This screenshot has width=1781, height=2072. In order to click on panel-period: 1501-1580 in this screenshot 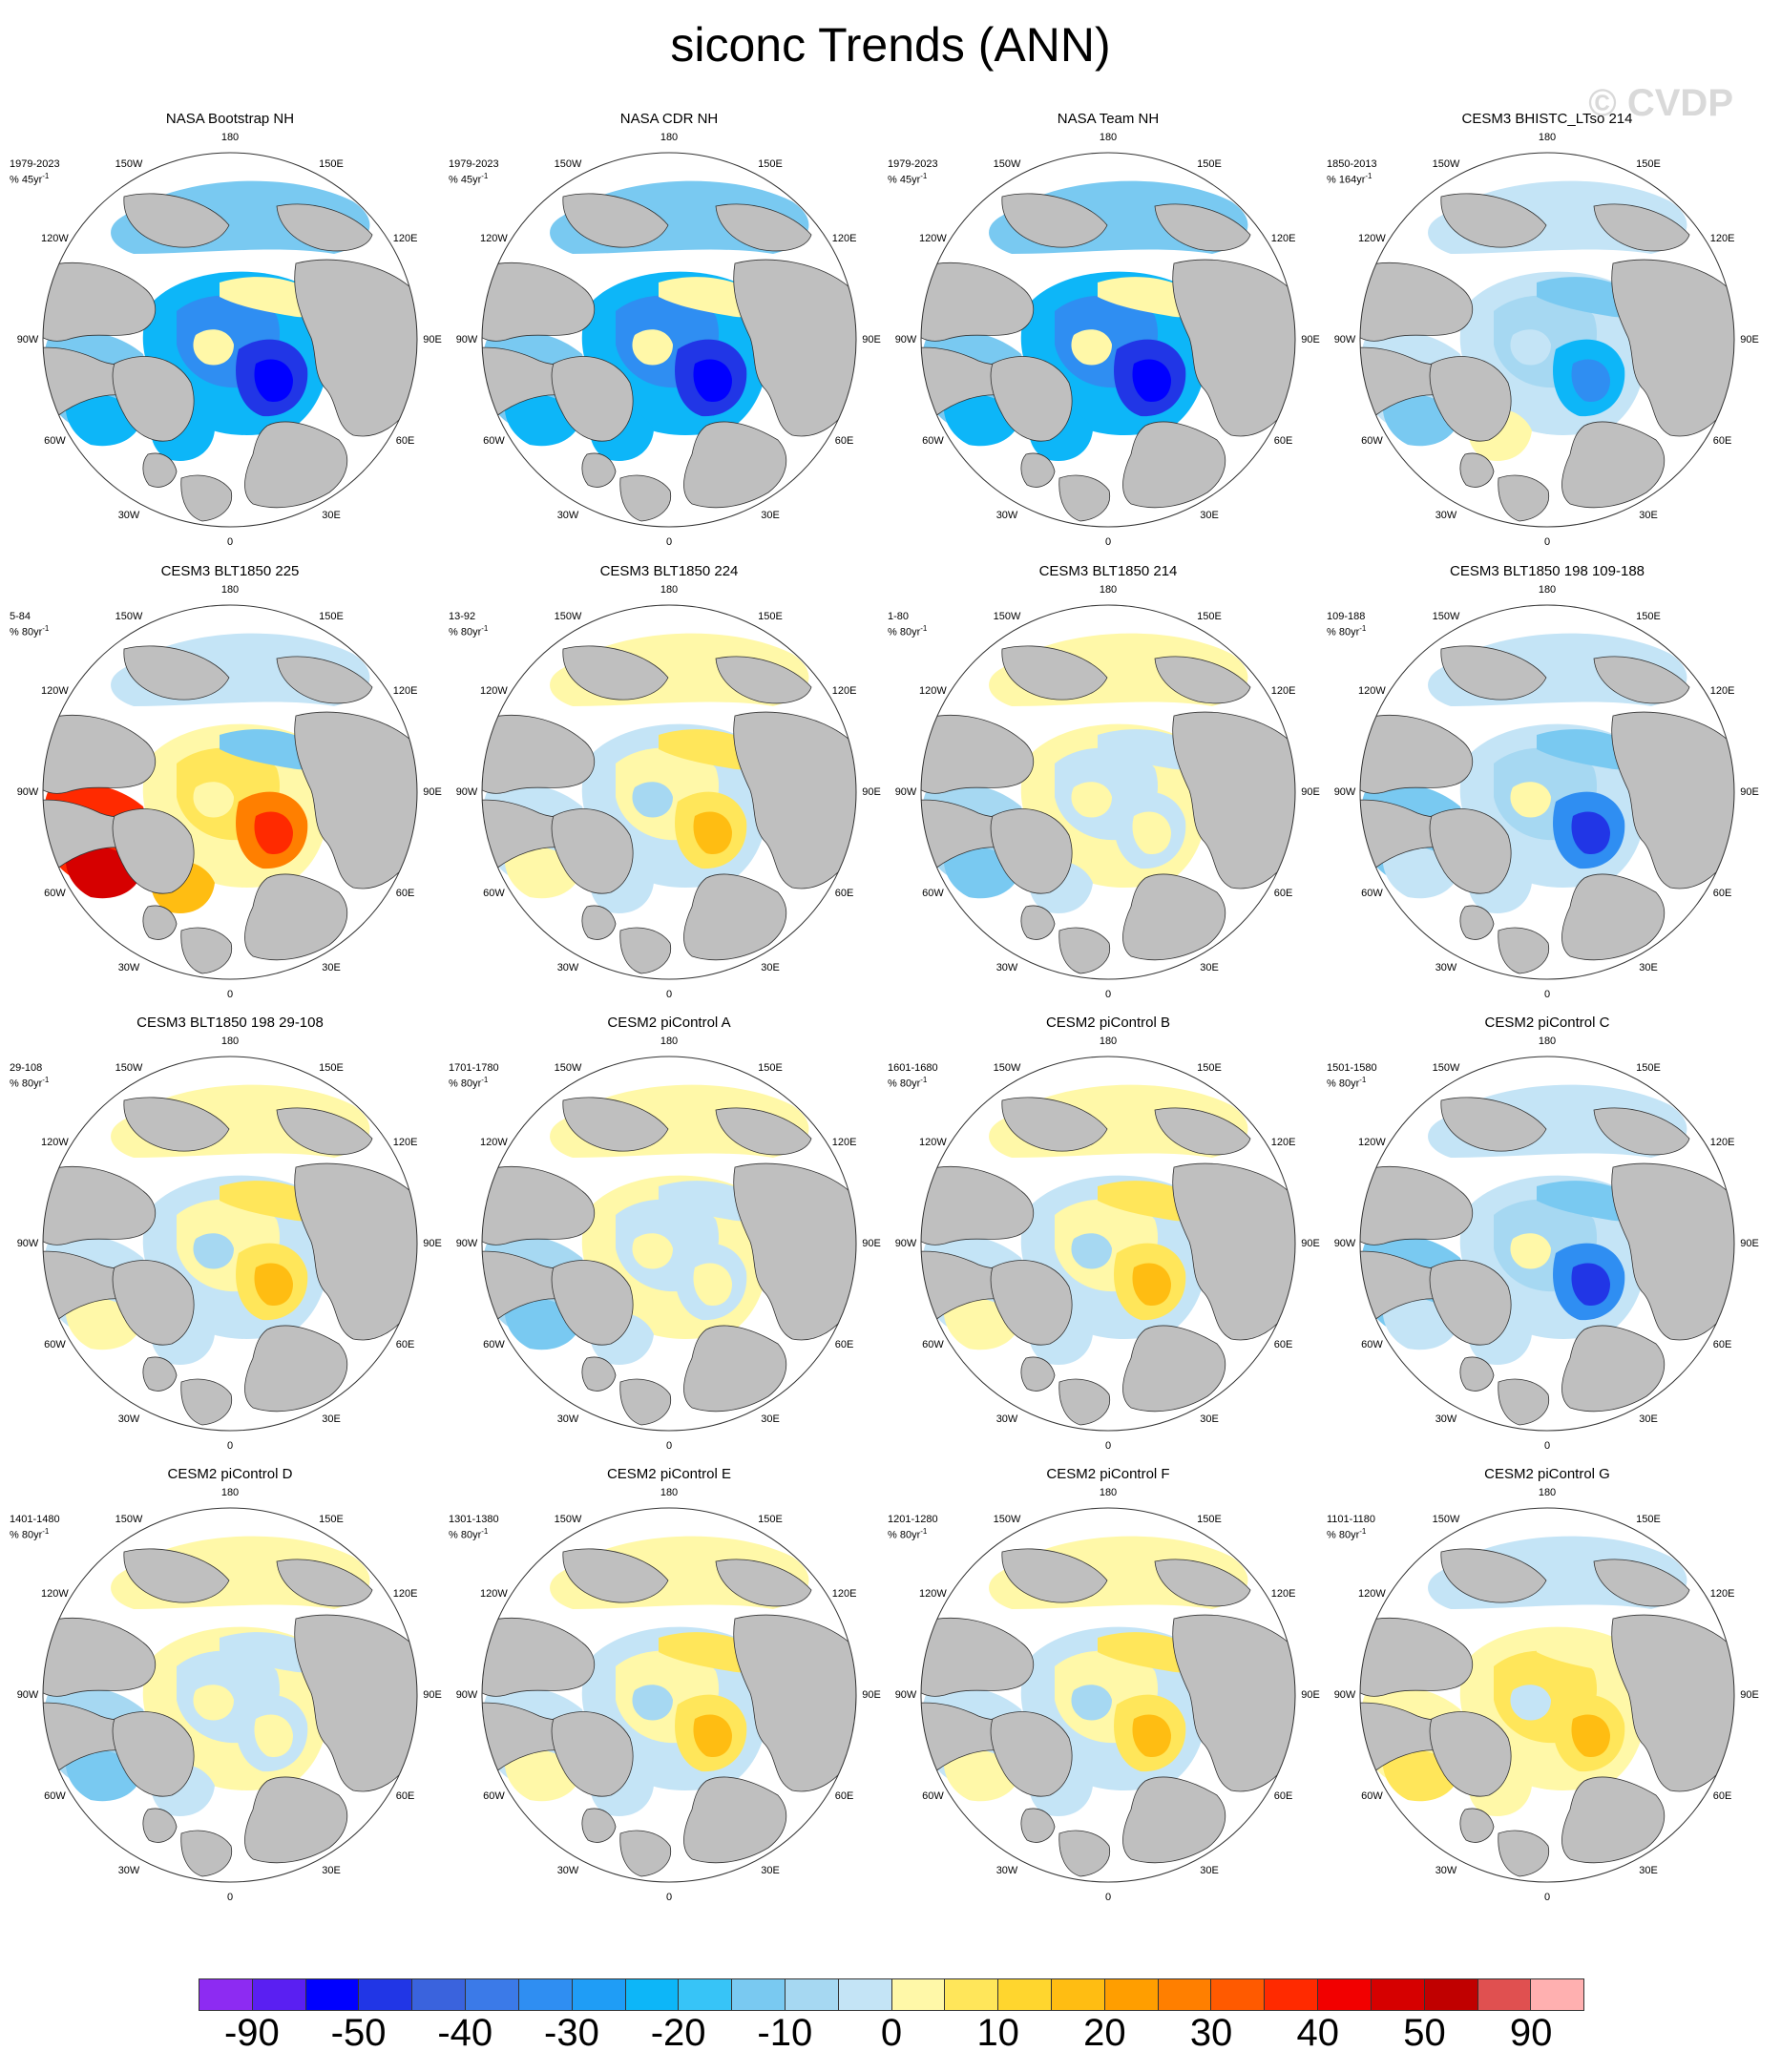, I will do `click(1352, 1068)`.